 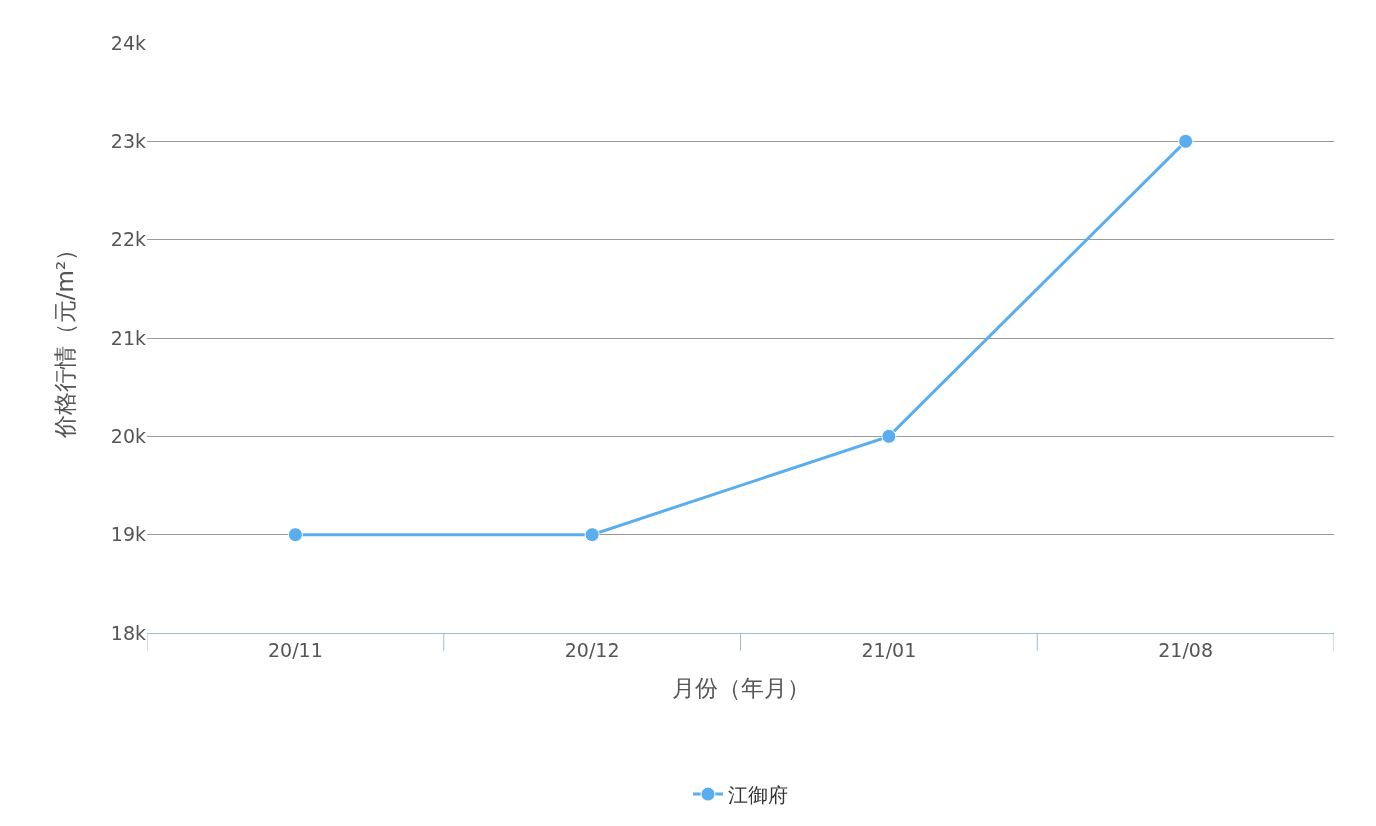 What do you see at coordinates (740, 688) in the screenshot?
I see `x-axis-title: 月份（年月）` at bounding box center [740, 688].